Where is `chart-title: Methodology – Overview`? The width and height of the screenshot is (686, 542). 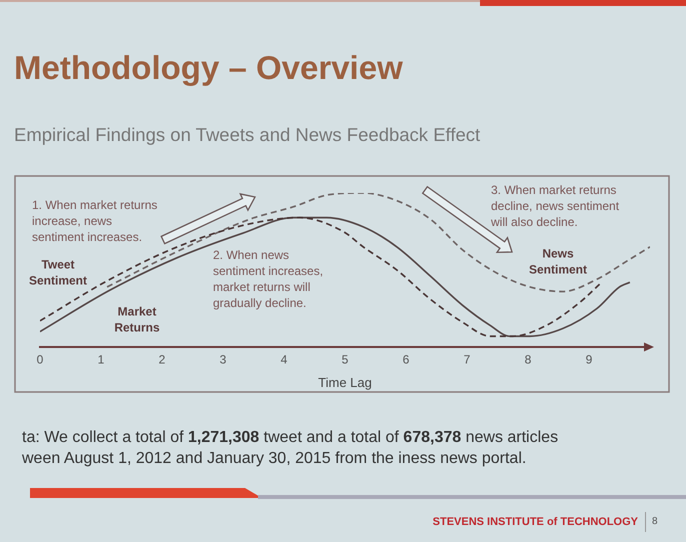 chart-title: Methodology – Overview is located at coordinates (208, 68).